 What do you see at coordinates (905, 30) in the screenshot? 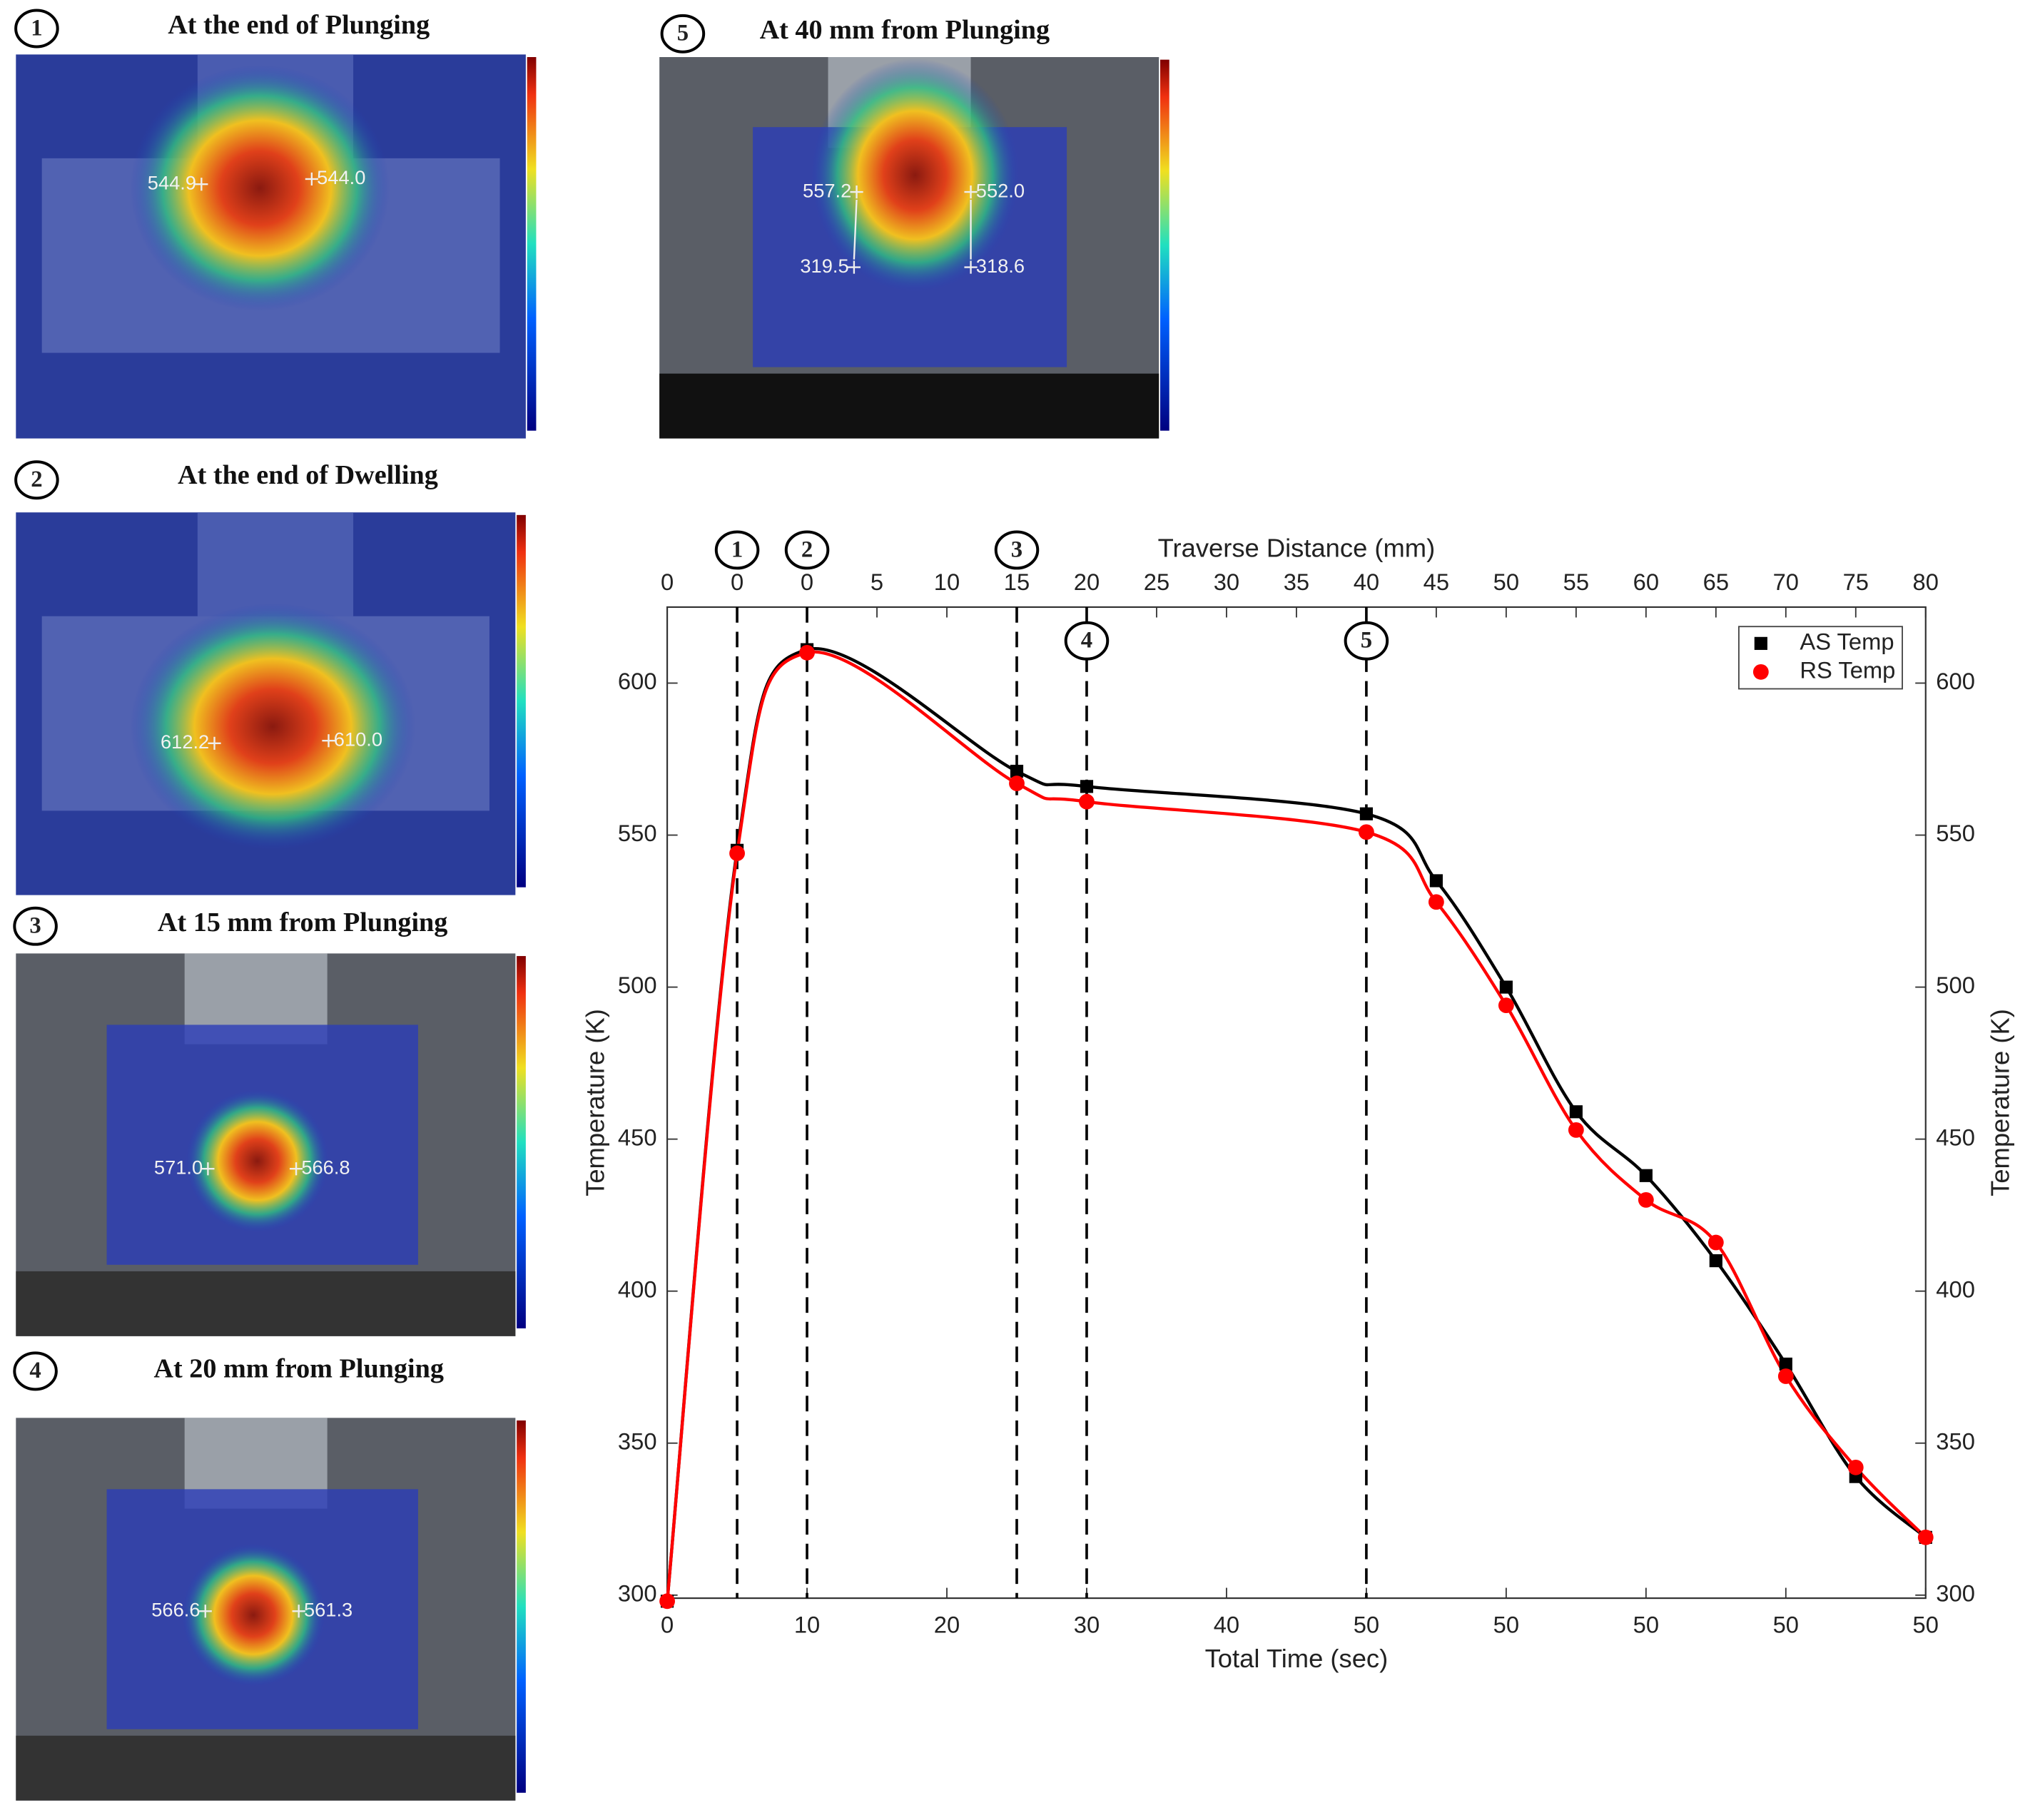
I see `panel-title: At 40 mm from Plunging` at bounding box center [905, 30].